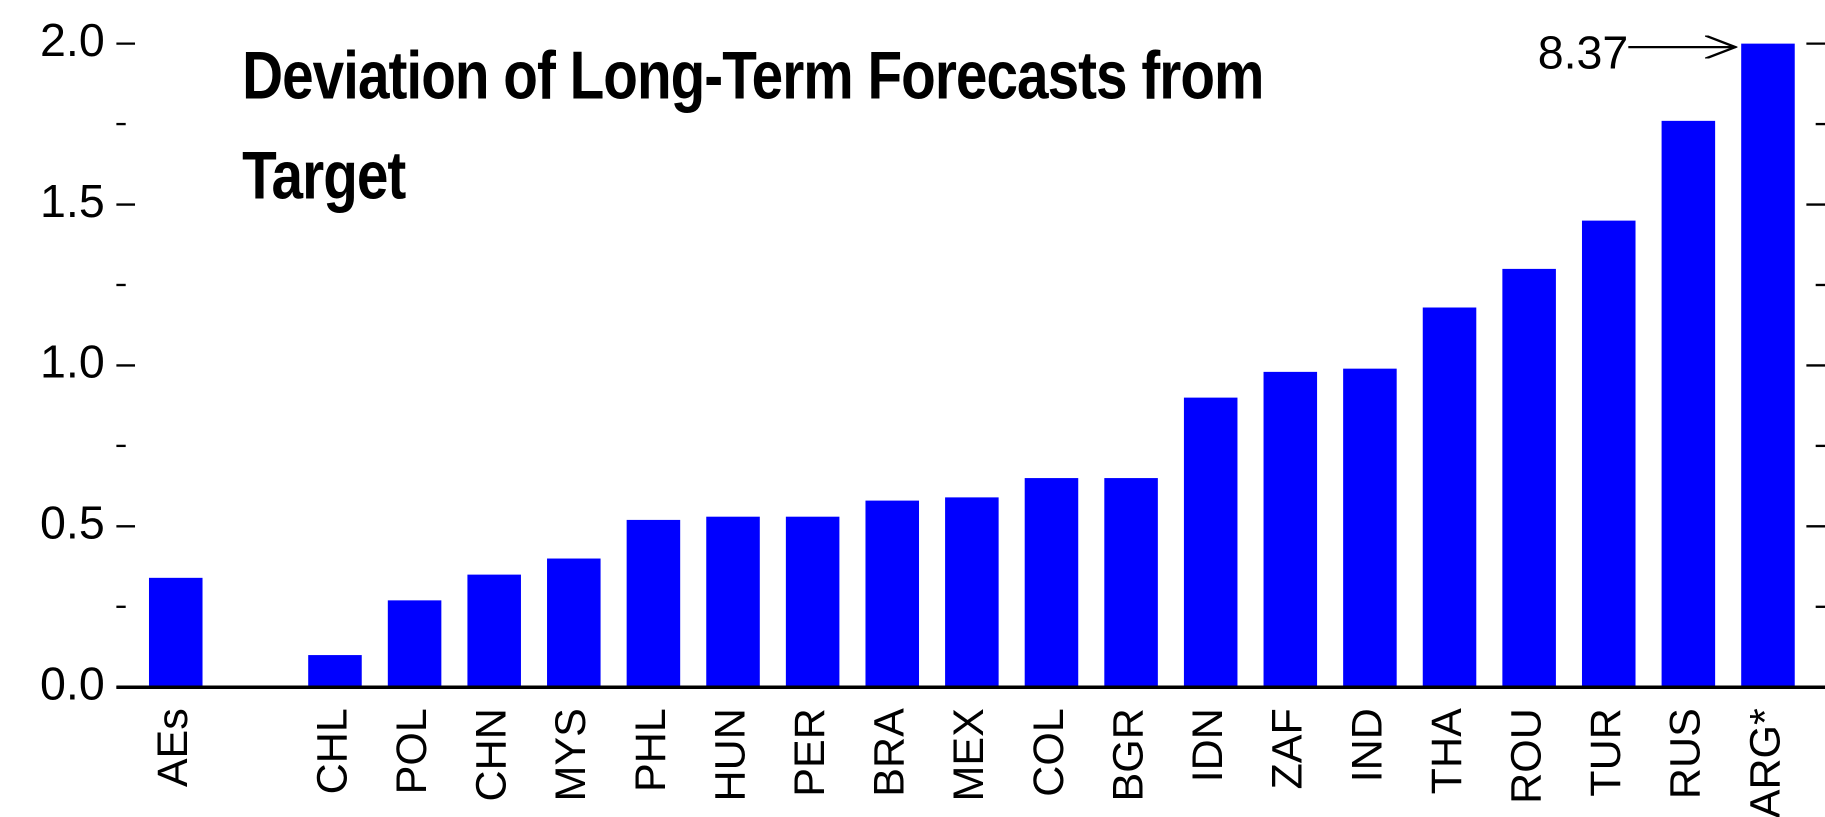 This screenshot has width=1825, height=817. What do you see at coordinates (1583, 53) in the screenshot?
I see `value-label: 8.37` at bounding box center [1583, 53].